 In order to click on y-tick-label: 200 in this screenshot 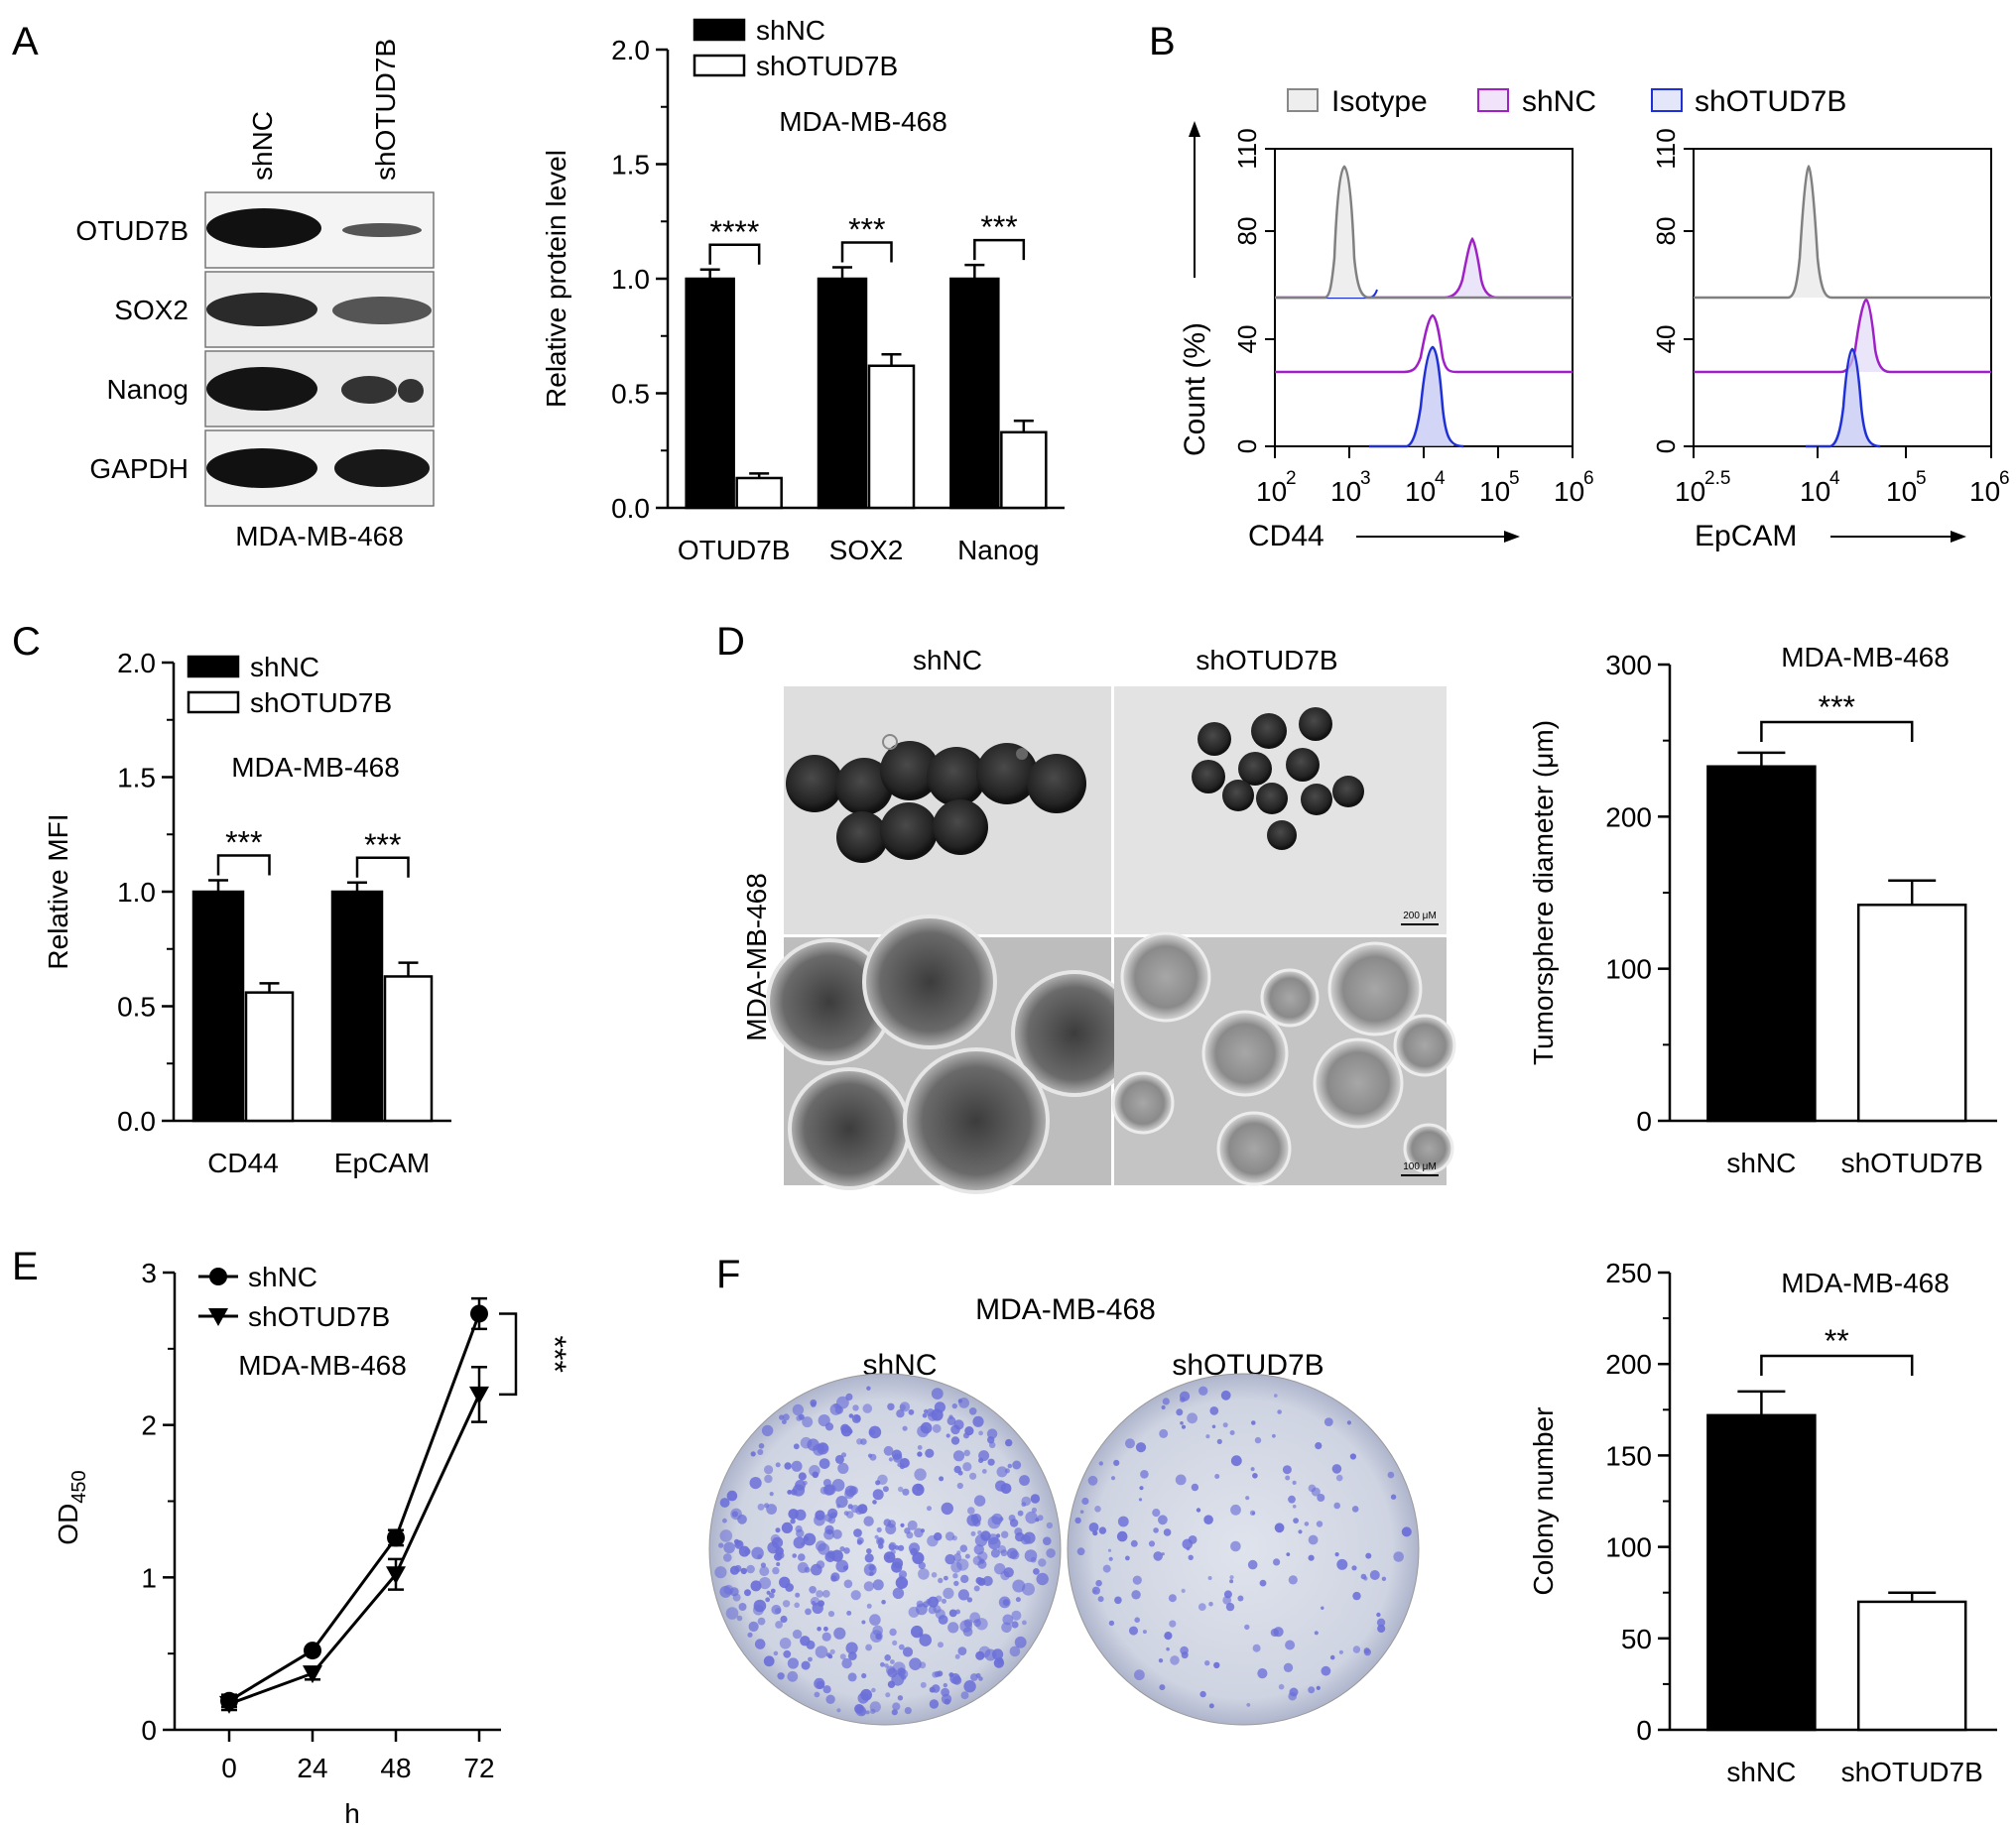, I will do `click(1628, 1364)`.